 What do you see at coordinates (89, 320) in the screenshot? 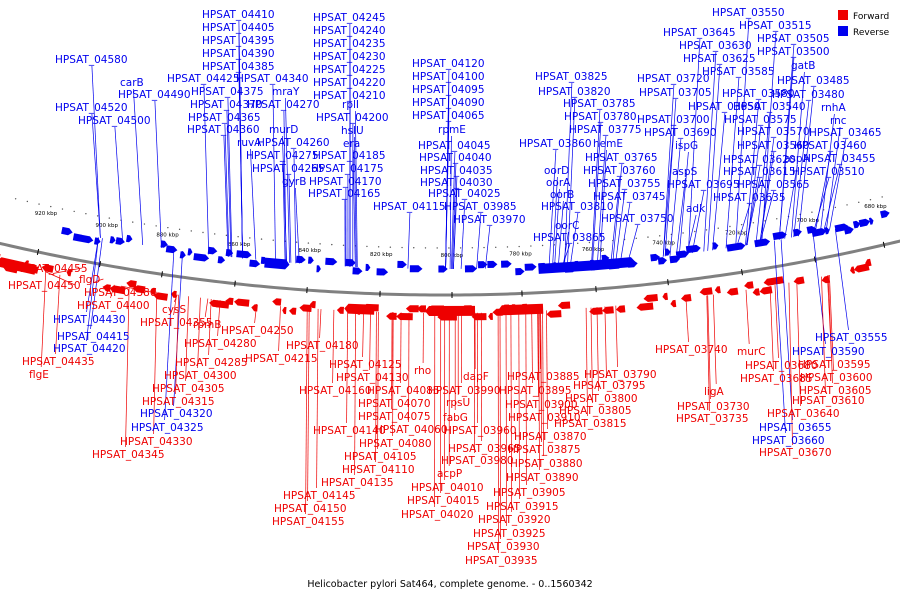
I see `gene-label: HPSAT_04430` at bounding box center [89, 320].